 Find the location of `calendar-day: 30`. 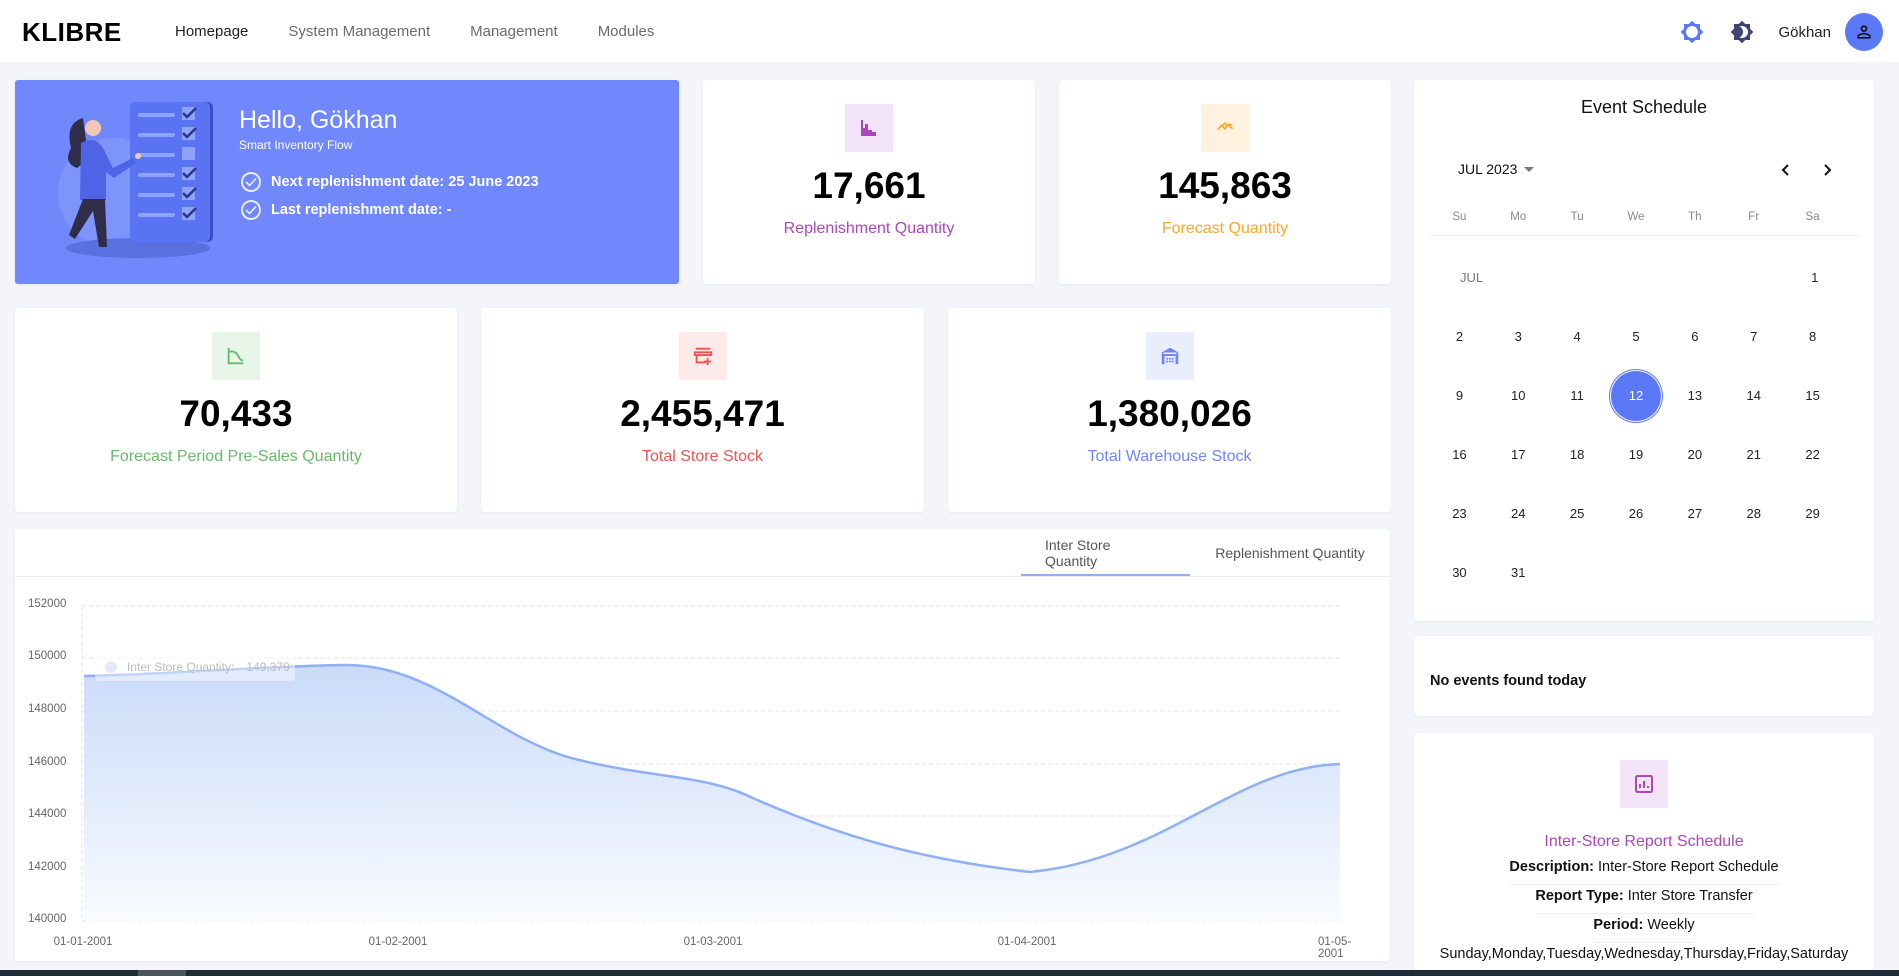

calendar-day: 30 is located at coordinates (1459, 572).